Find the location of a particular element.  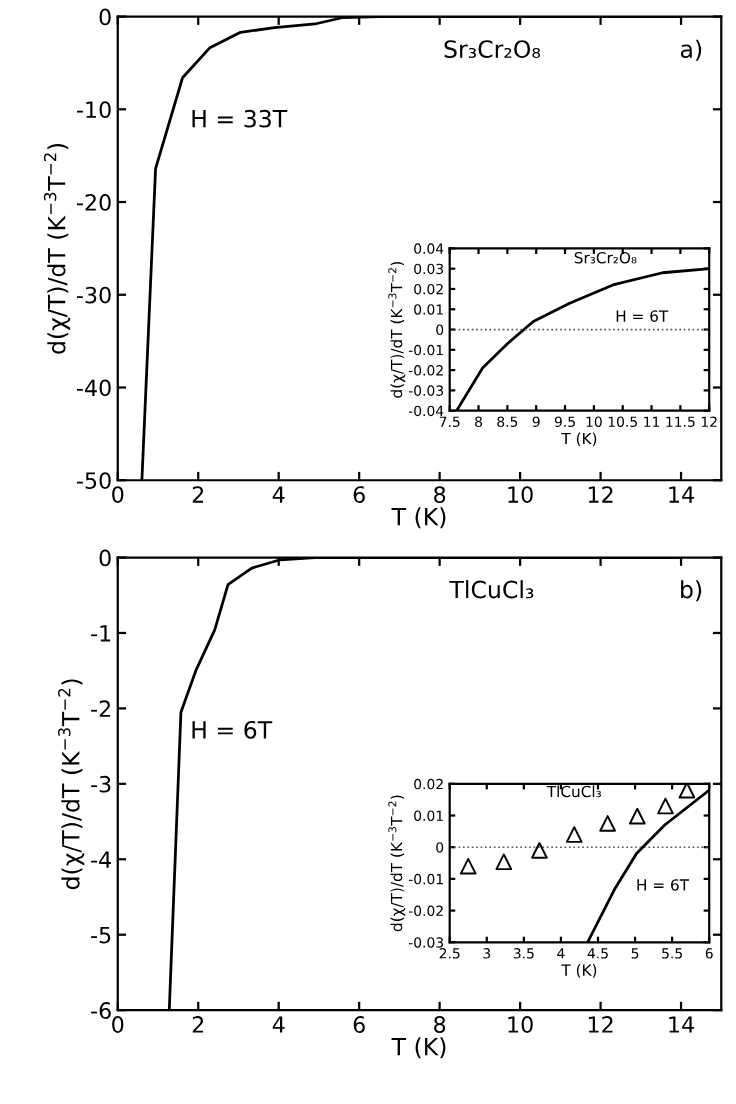

y-tick-label: -30 is located at coordinates (94, 295).